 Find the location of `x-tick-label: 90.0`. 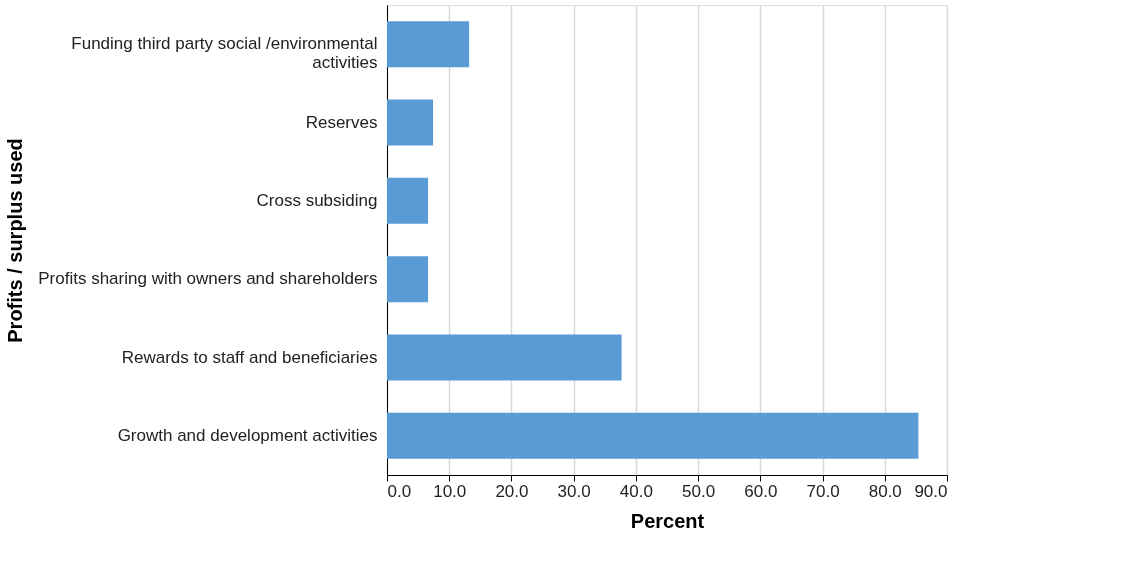

x-tick-label: 90.0 is located at coordinates (931, 491).